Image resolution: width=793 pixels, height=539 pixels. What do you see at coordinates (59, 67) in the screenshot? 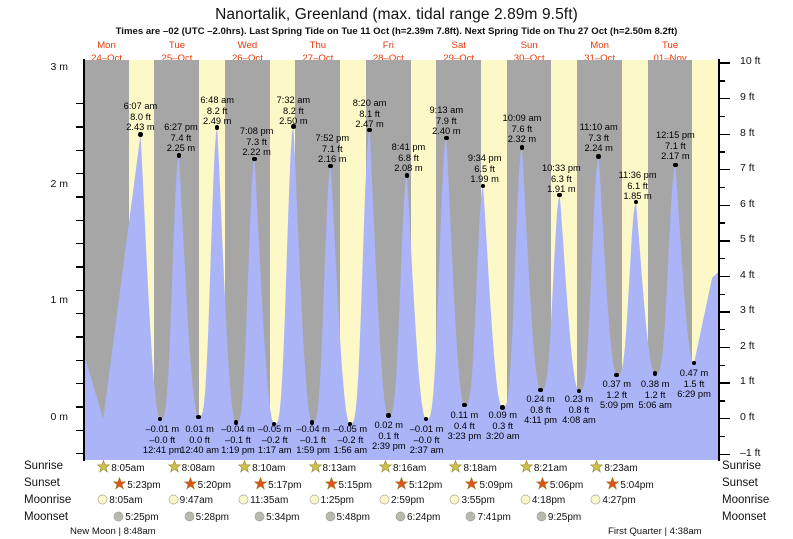
I see `y-axis-left-label: 3 m` at bounding box center [59, 67].